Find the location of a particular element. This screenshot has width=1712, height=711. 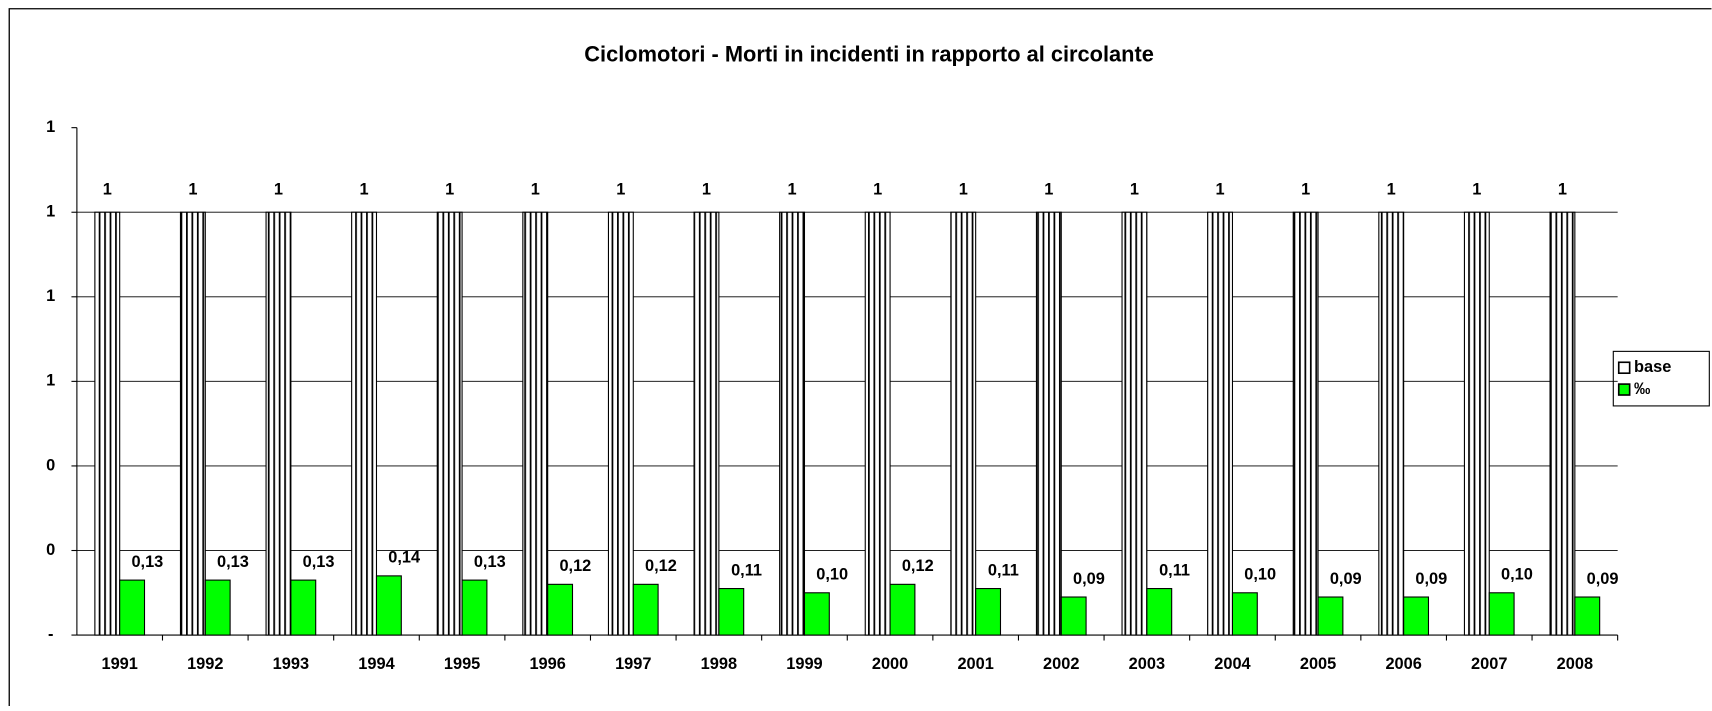

x-tick-label: 2002 is located at coordinates (1061, 664).